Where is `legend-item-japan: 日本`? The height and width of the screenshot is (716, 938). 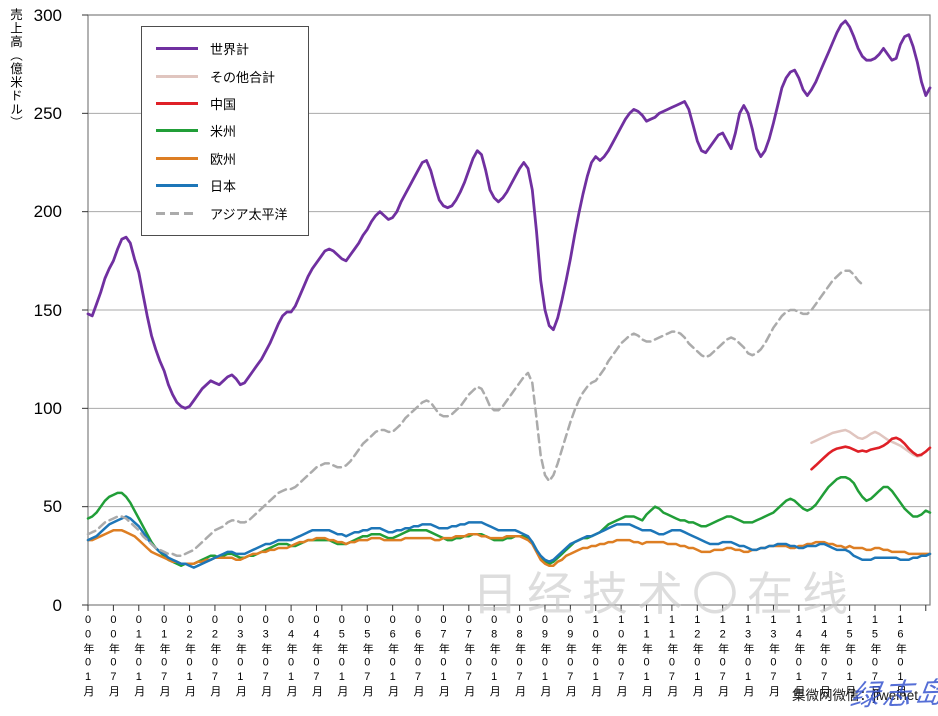 legend-item-japan: 日本 is located at coordinates (232, 185).